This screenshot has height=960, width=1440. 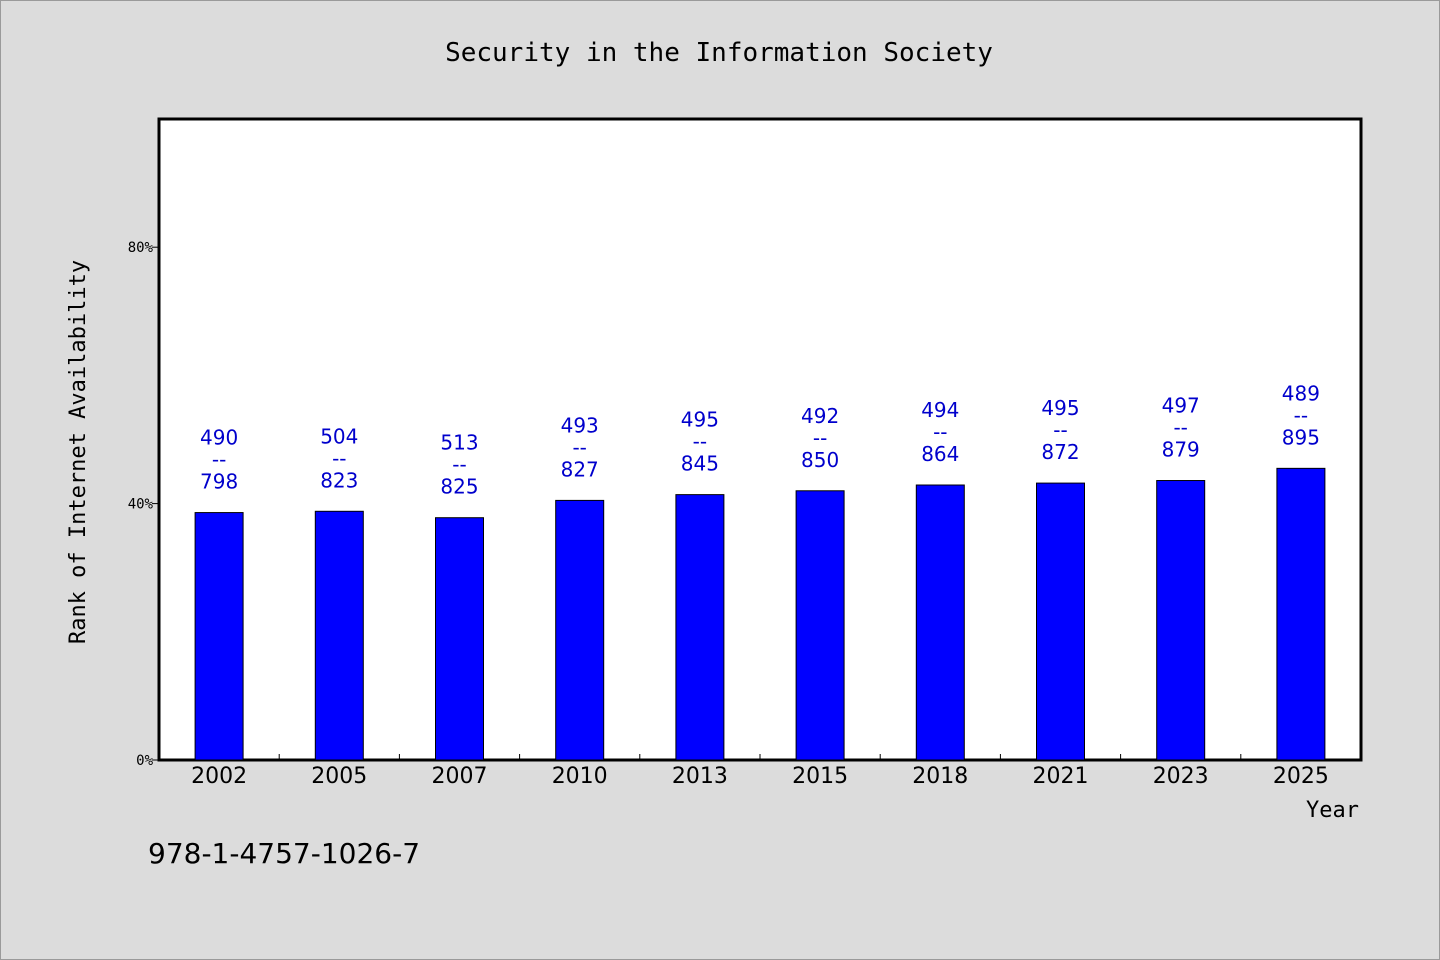 I want to click on chart-title: Security in the Information Society, so click(x=719, y=53).